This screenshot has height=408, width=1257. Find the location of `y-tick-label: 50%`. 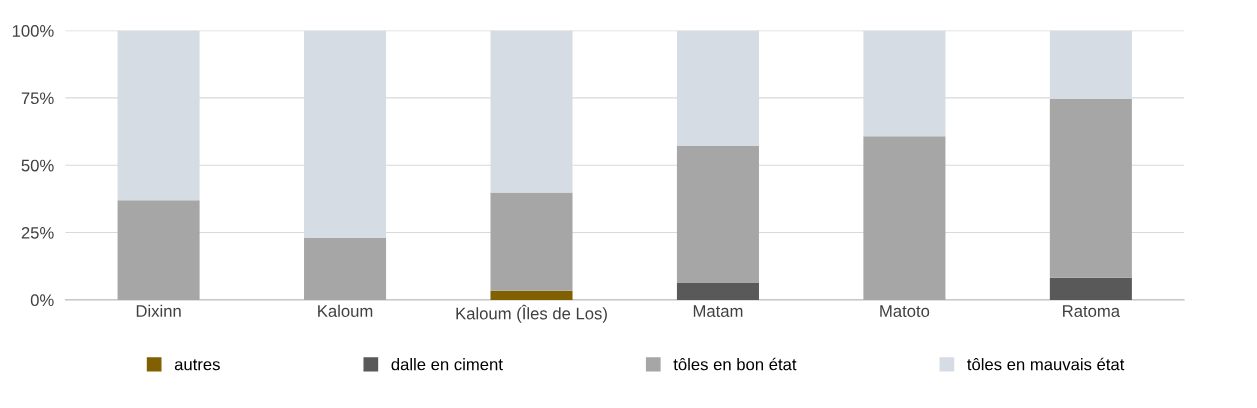

y-tick-label: 50% is located at coordinates (37, 165).